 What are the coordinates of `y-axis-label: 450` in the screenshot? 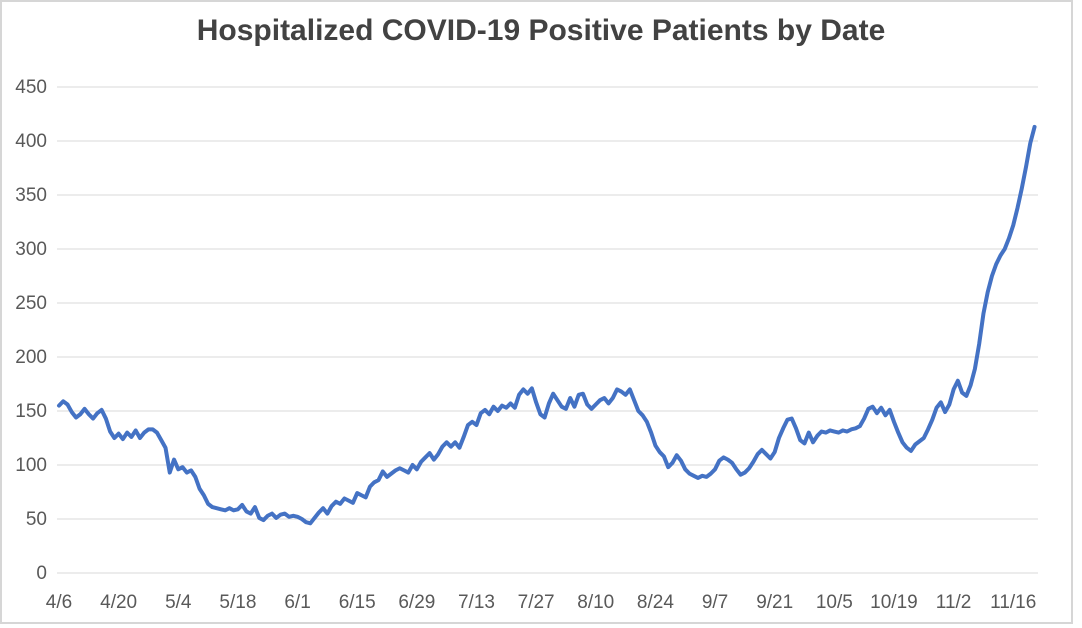 It's located at (31, 87).